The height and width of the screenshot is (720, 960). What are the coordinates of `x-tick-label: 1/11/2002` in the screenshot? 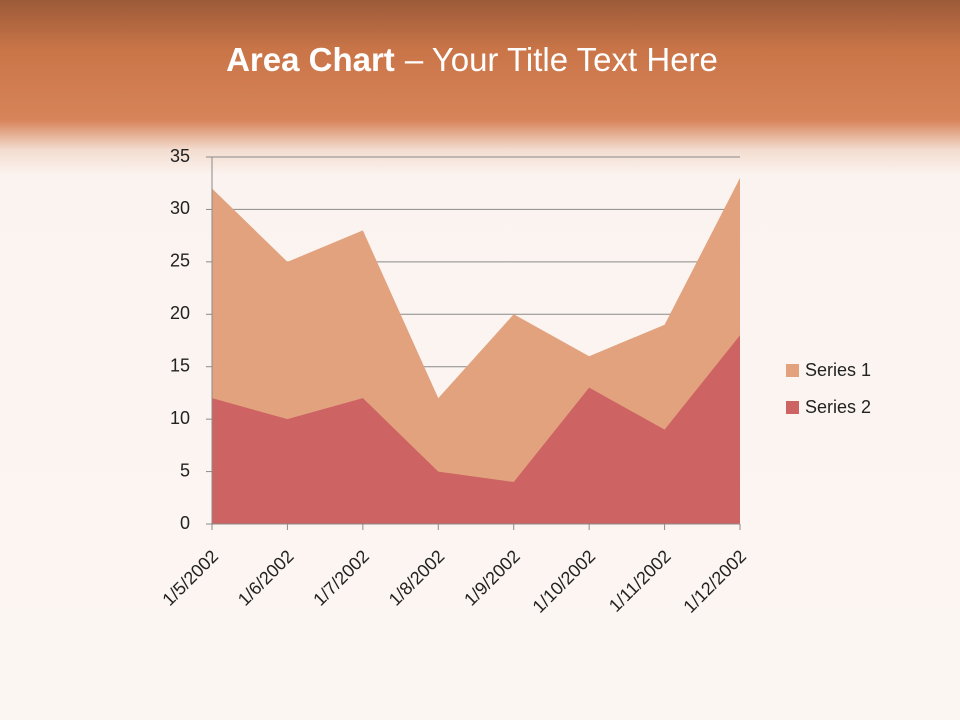 It's located at (640, 581).